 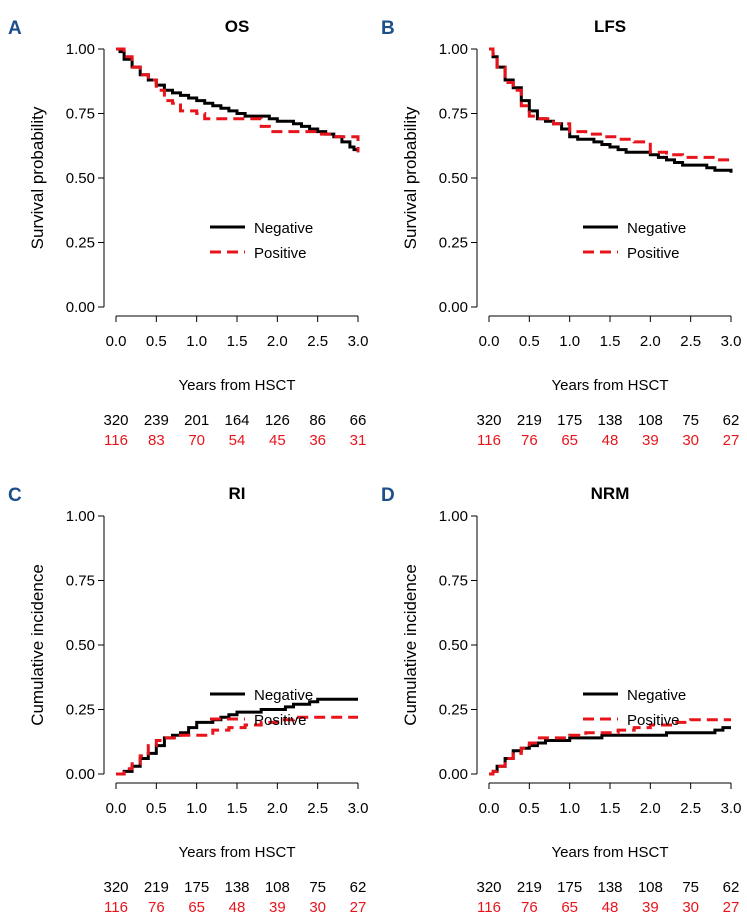 What do you see at coordinates (237, 745) in the screenshot?
I see `panel-c-series-positive` at bounding box center [237, 745].